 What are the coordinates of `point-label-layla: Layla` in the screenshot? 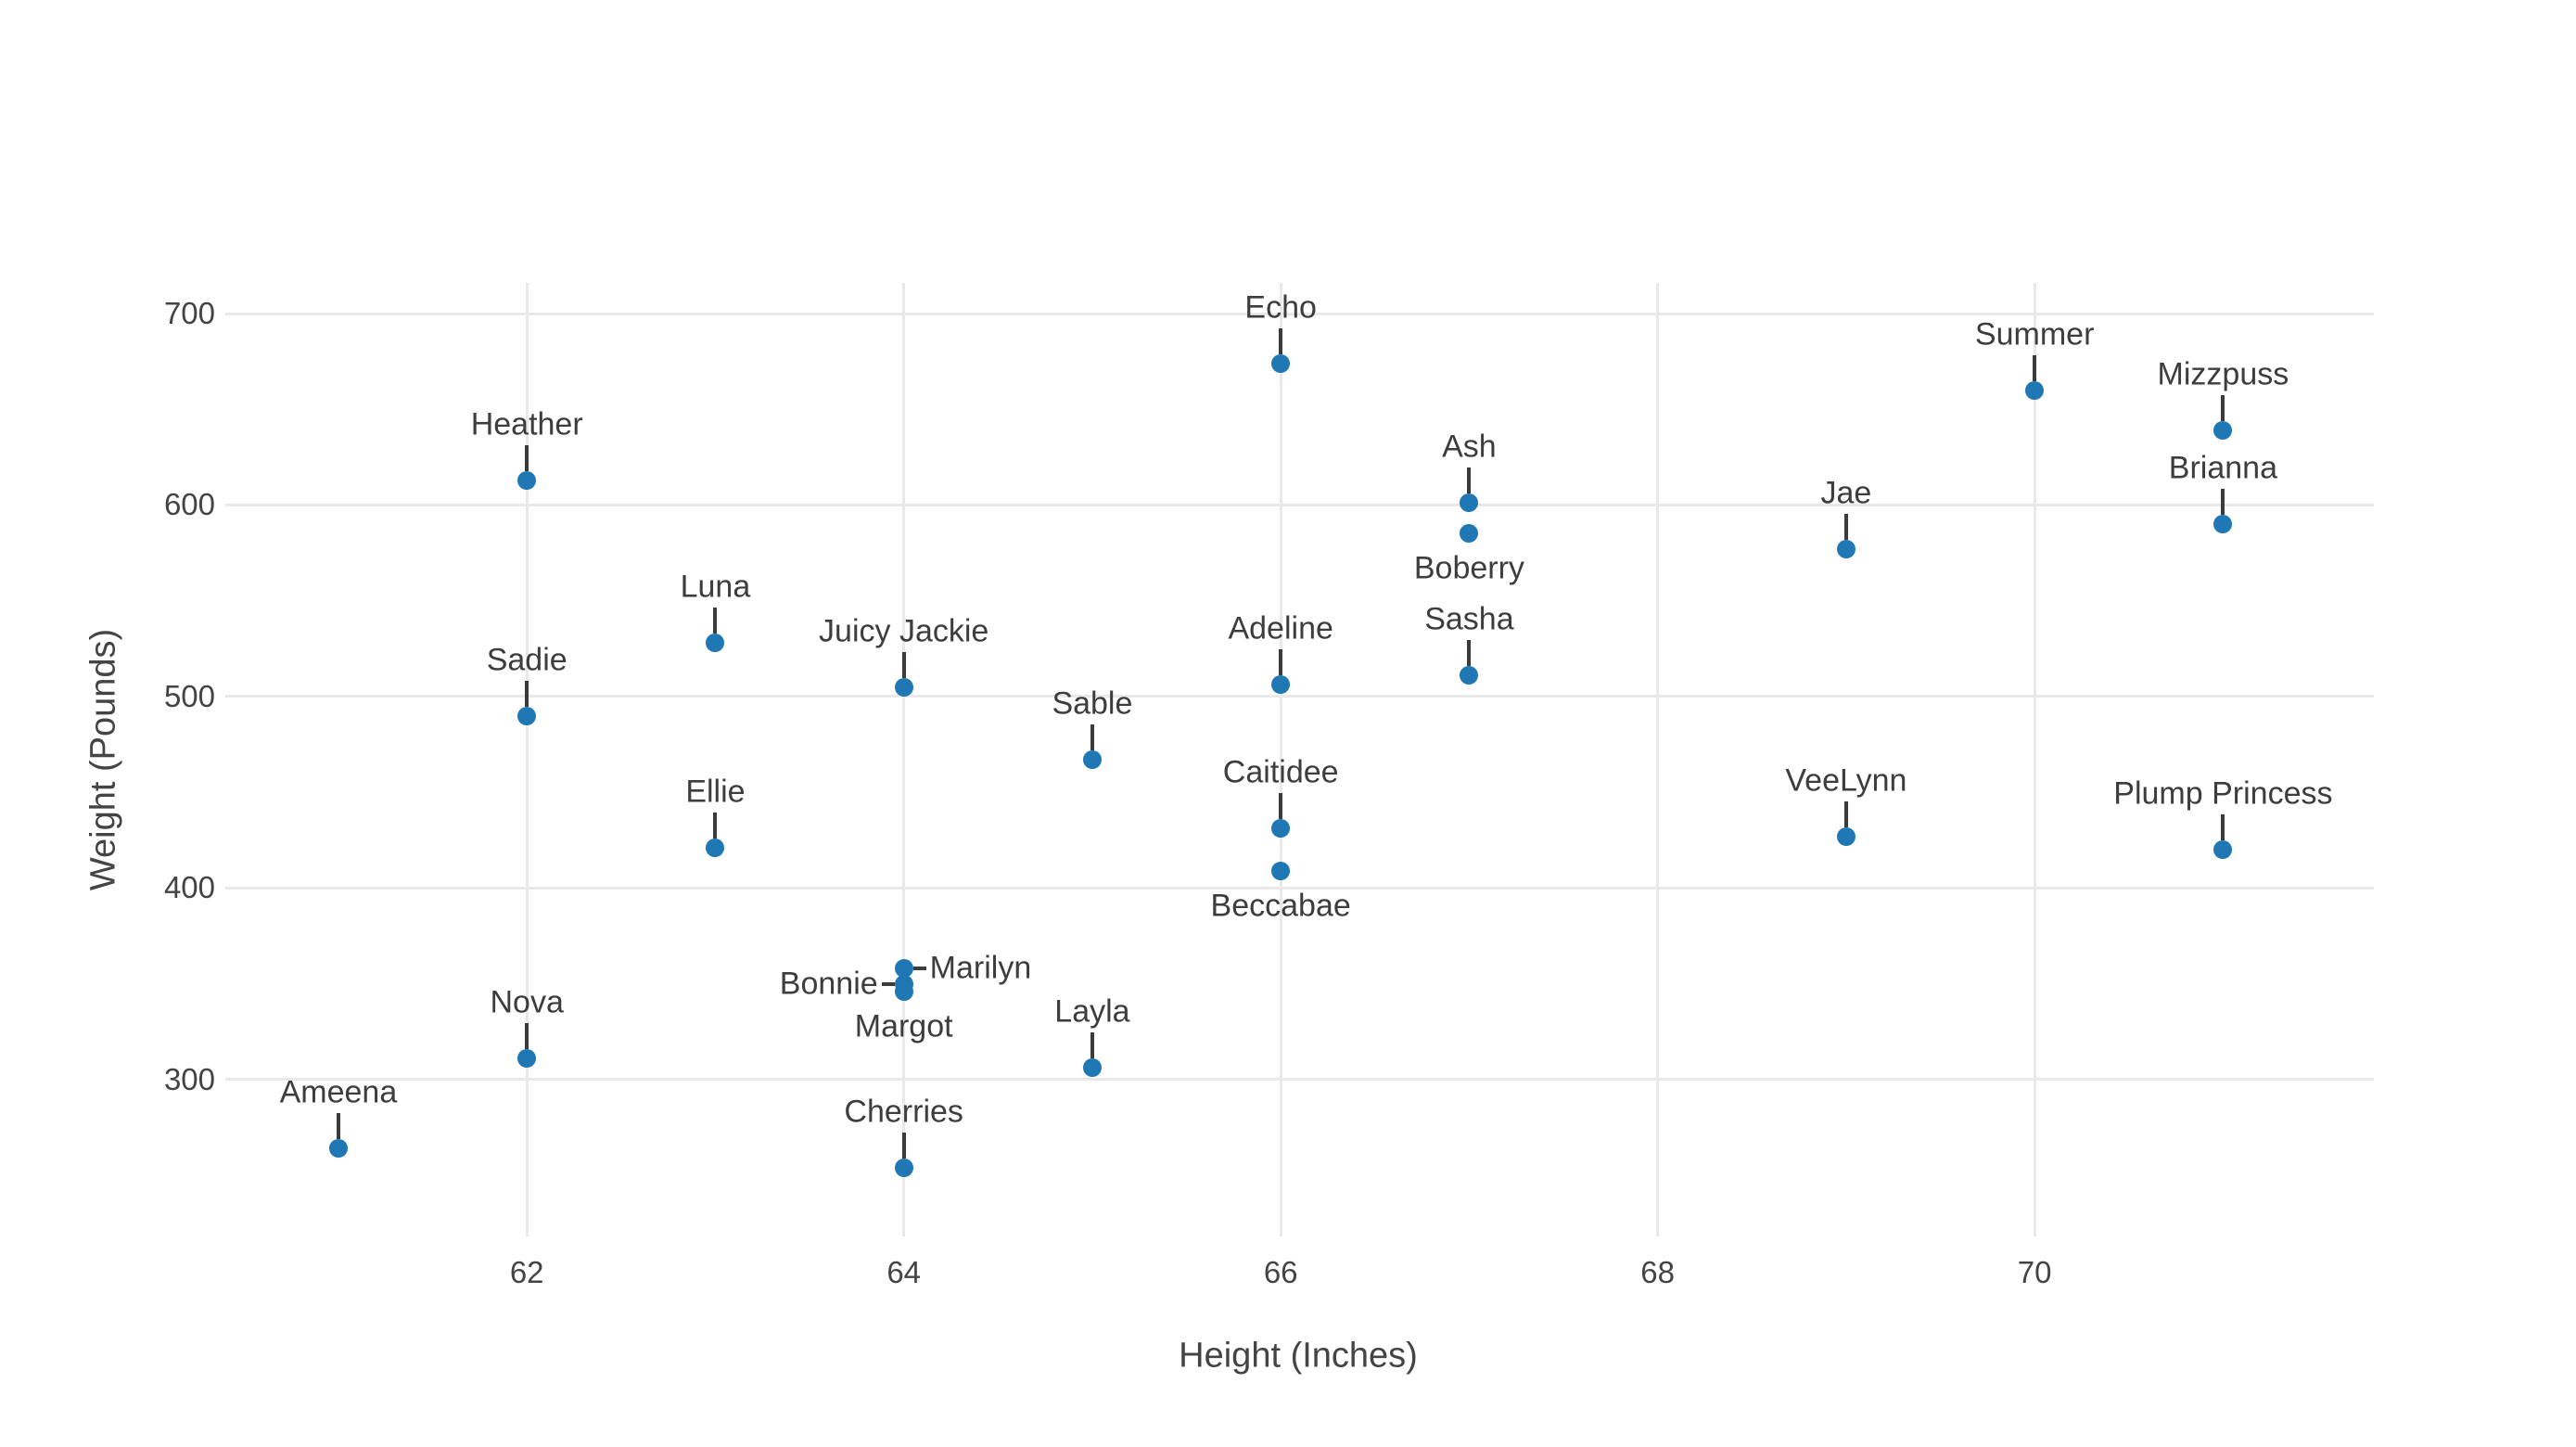 It's located at (1092, 1011).